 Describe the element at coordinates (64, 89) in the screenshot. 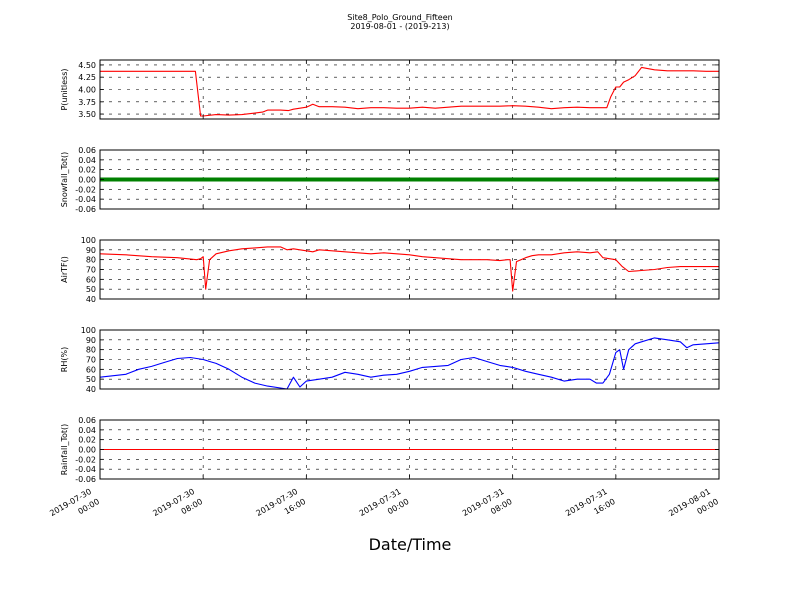

I see `y-axis-label: P(unitless)` at that location.